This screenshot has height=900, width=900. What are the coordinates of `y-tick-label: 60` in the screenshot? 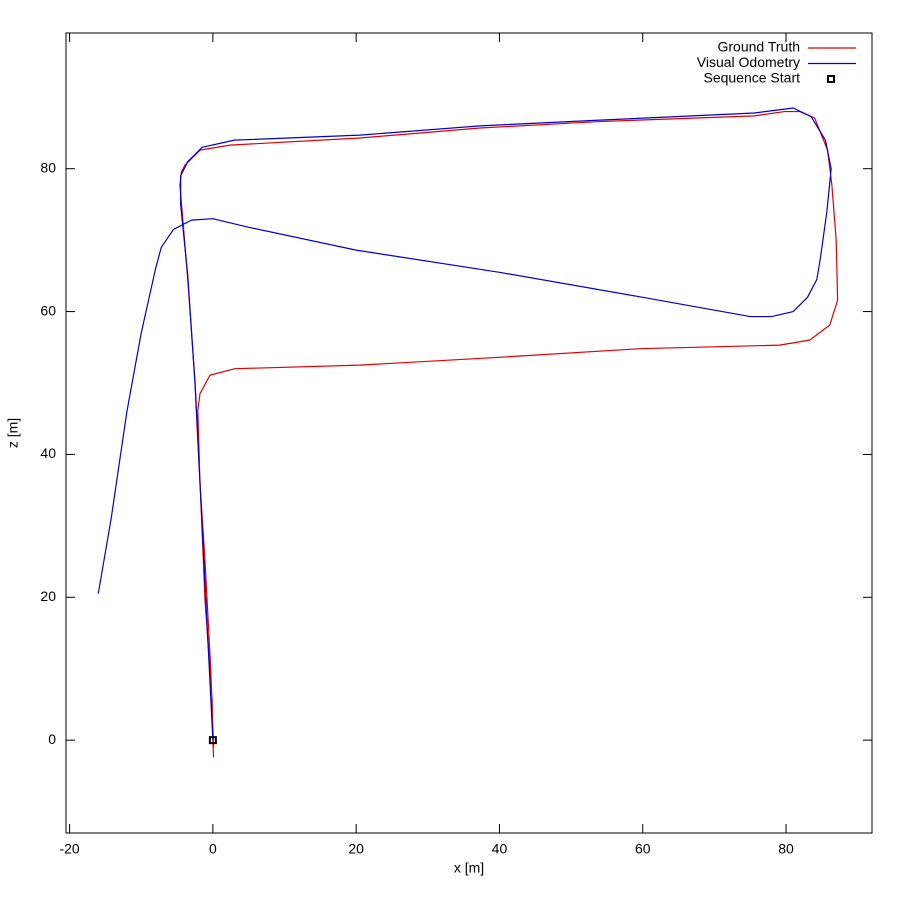 It's located at (48, 310).